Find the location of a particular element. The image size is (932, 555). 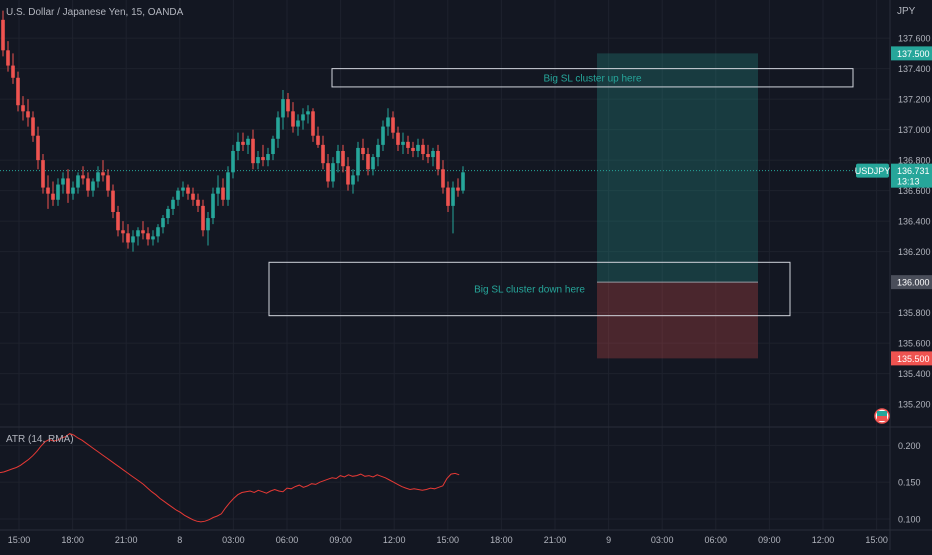

time-tick-label: 9 is located at coordinates (608, 540).